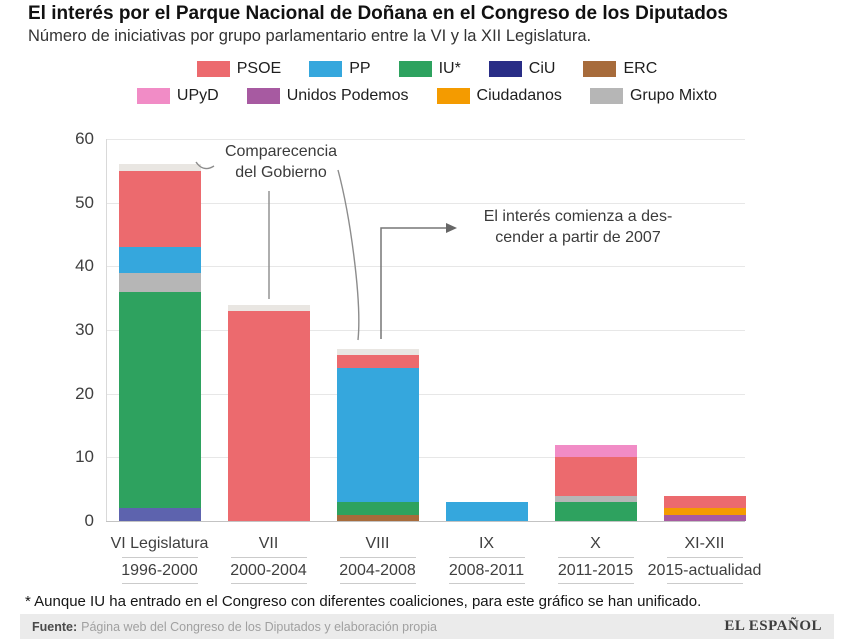 The height and width of the screenshot is (640, 854). What do you see at coordinates (377, 570) in the screenshot?
I see `x-label-years-3: 2004-2008` at bounding box center [377, 570].